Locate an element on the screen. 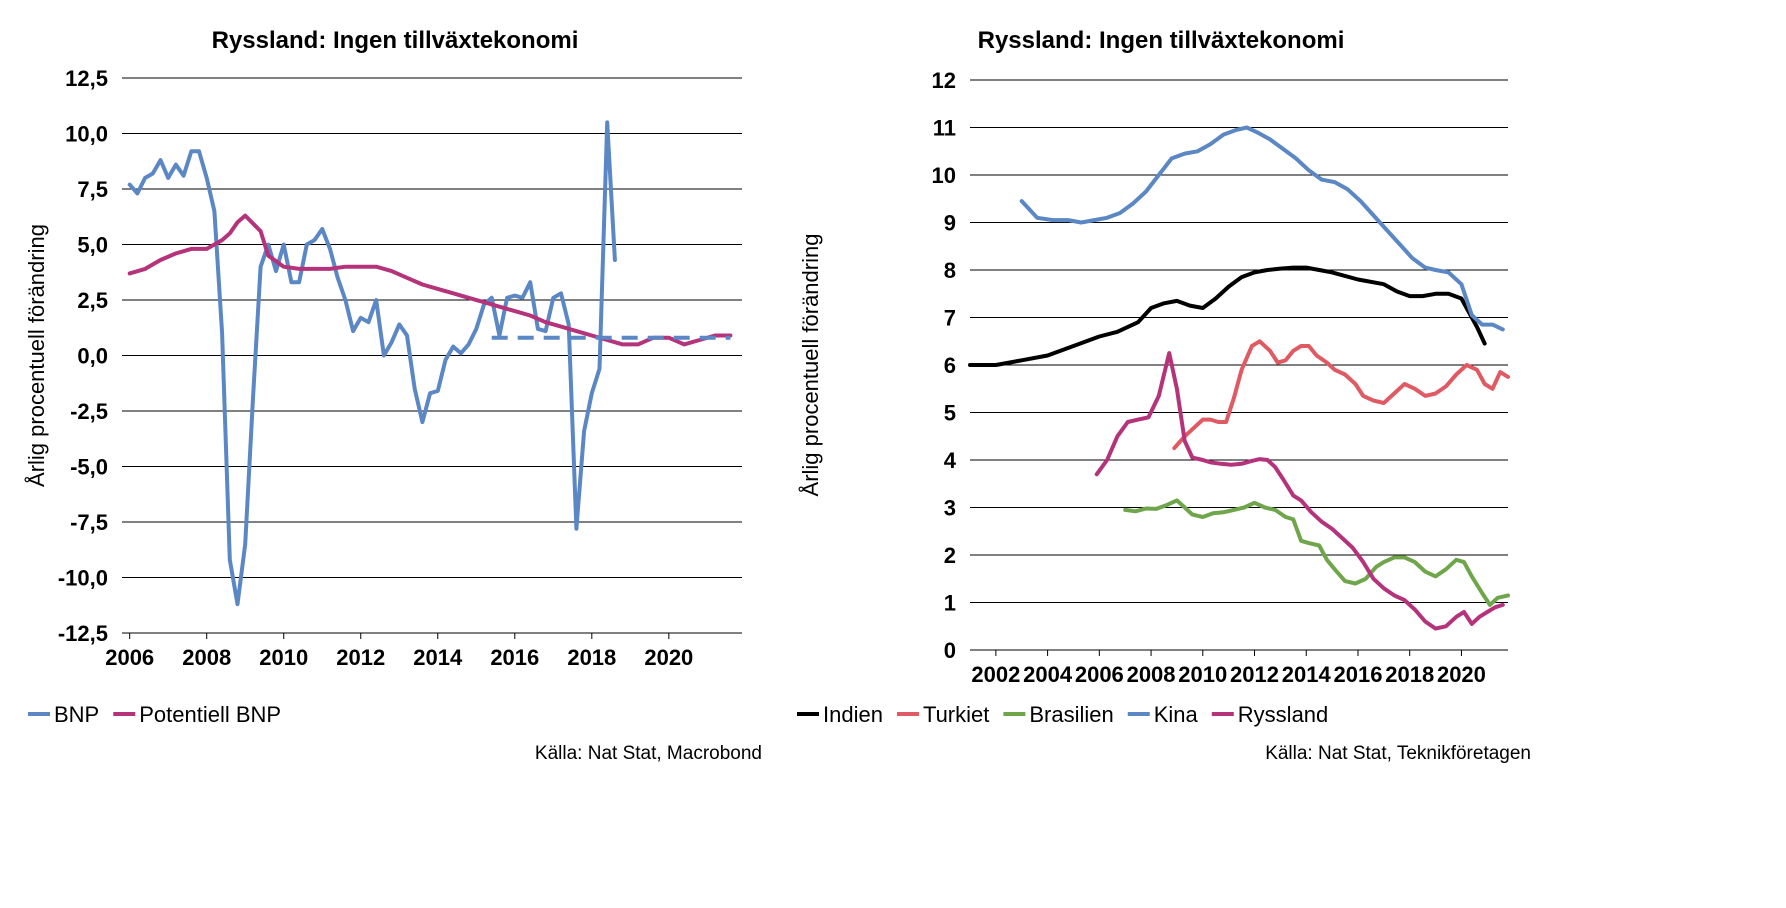  x-tick-label: 2004 is located at coordinates (1048, 674).